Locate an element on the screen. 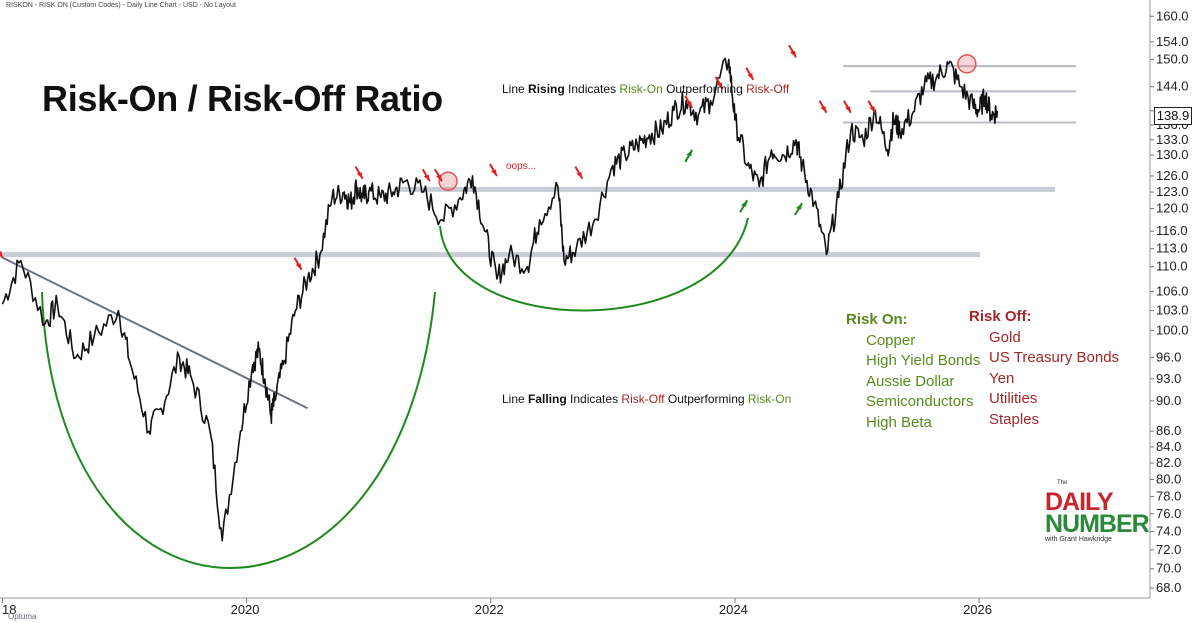 The image size is (1200, 623). logo-byline: with Grant Hawkridge is located at coordinates (1078, 539).